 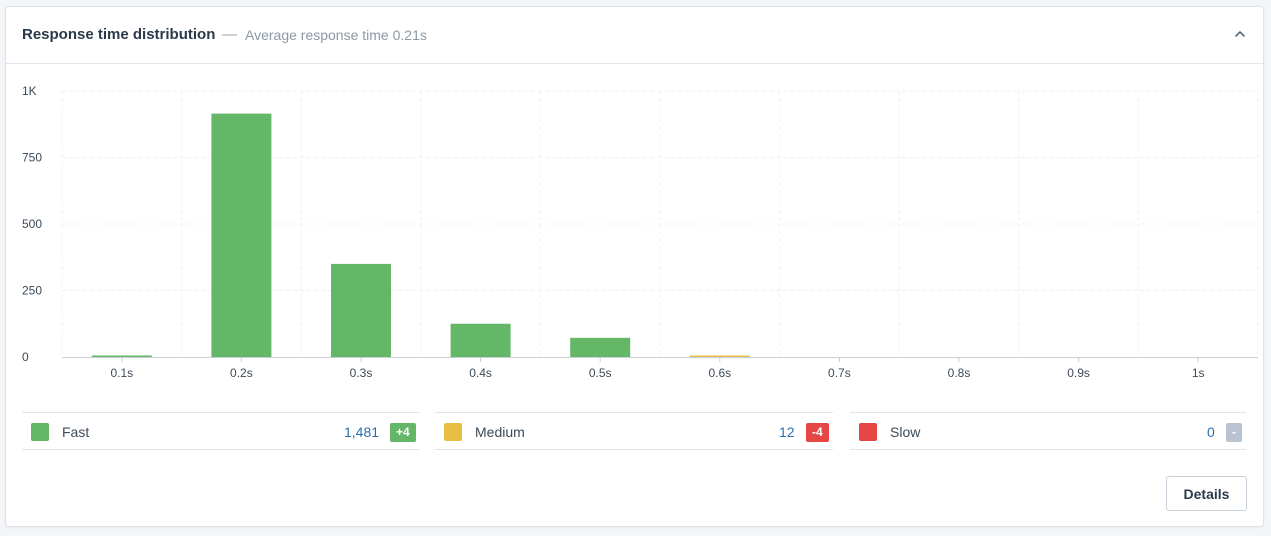 I want to click on legend-item-medium: Medium -4 12, so click(x=634, y=431).